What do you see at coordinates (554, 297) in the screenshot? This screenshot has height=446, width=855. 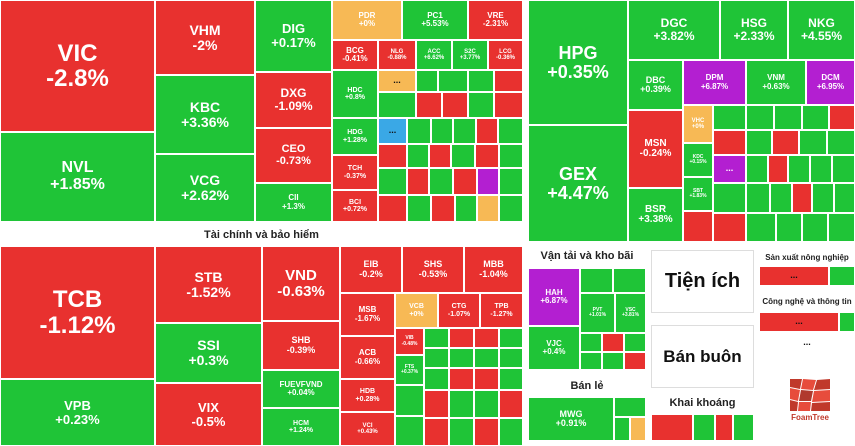 I see `tile-hah: HAH +6.87%` at bounding box center [554, 297].